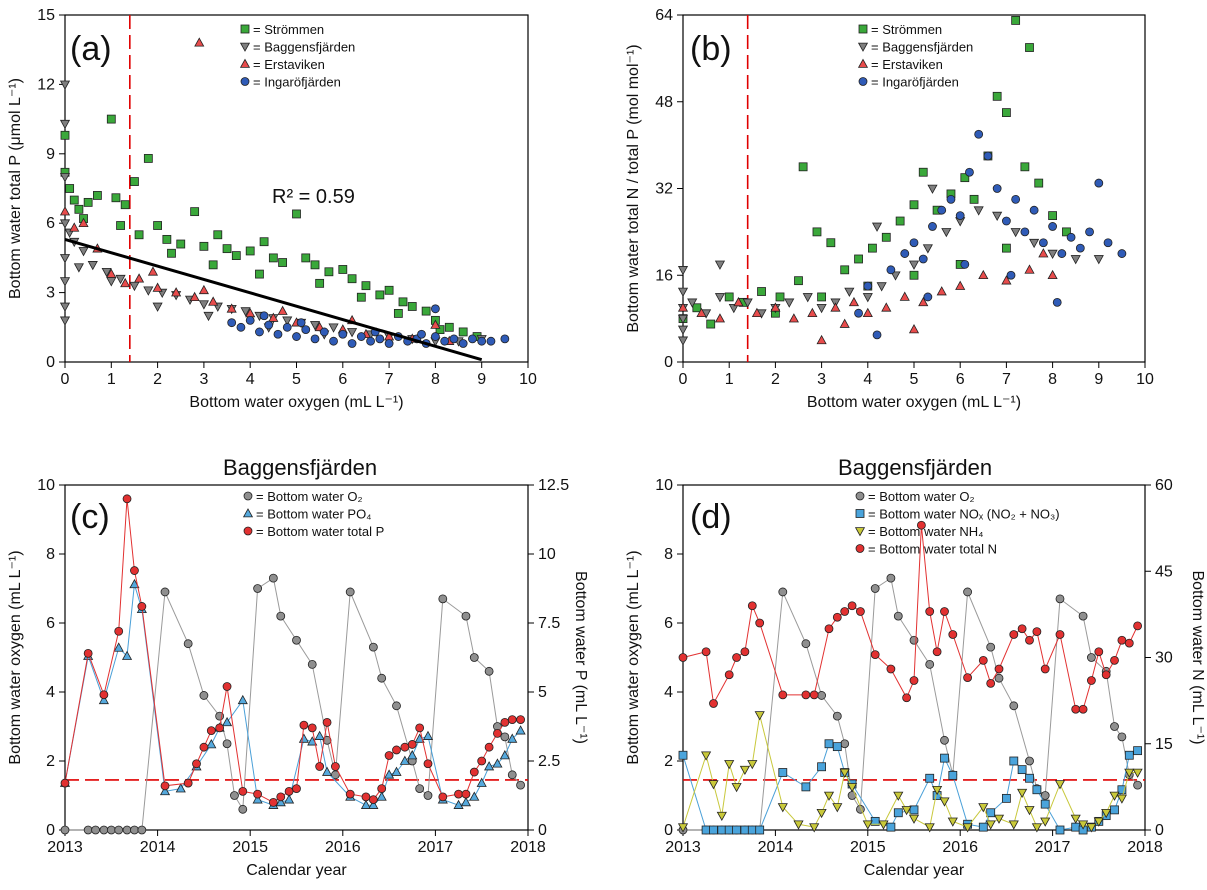 This screenshot has height=890, width=1207. I want to click on panel-d-series-Bottom water total N, so click(910, 617).